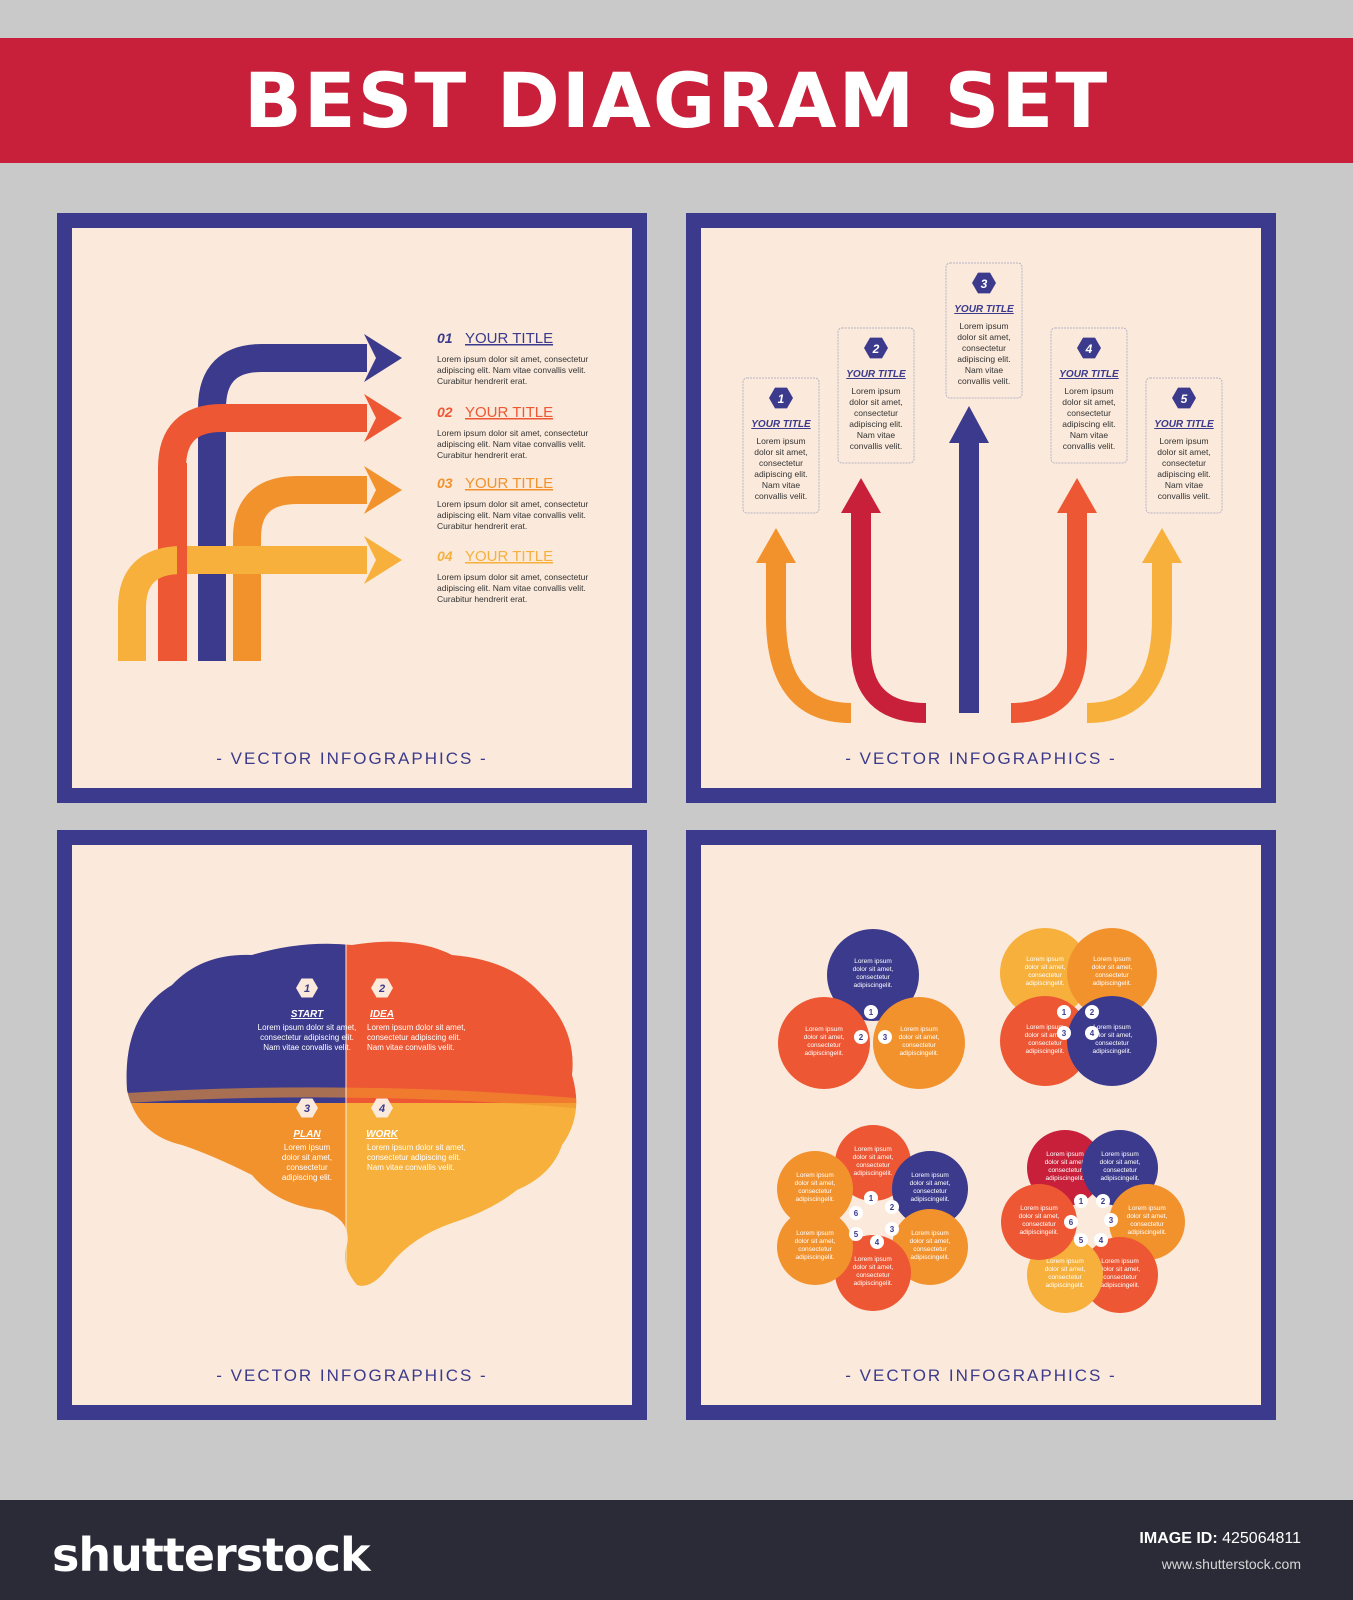  I want to click on item-description: Nam vitae, so click(876, 435).